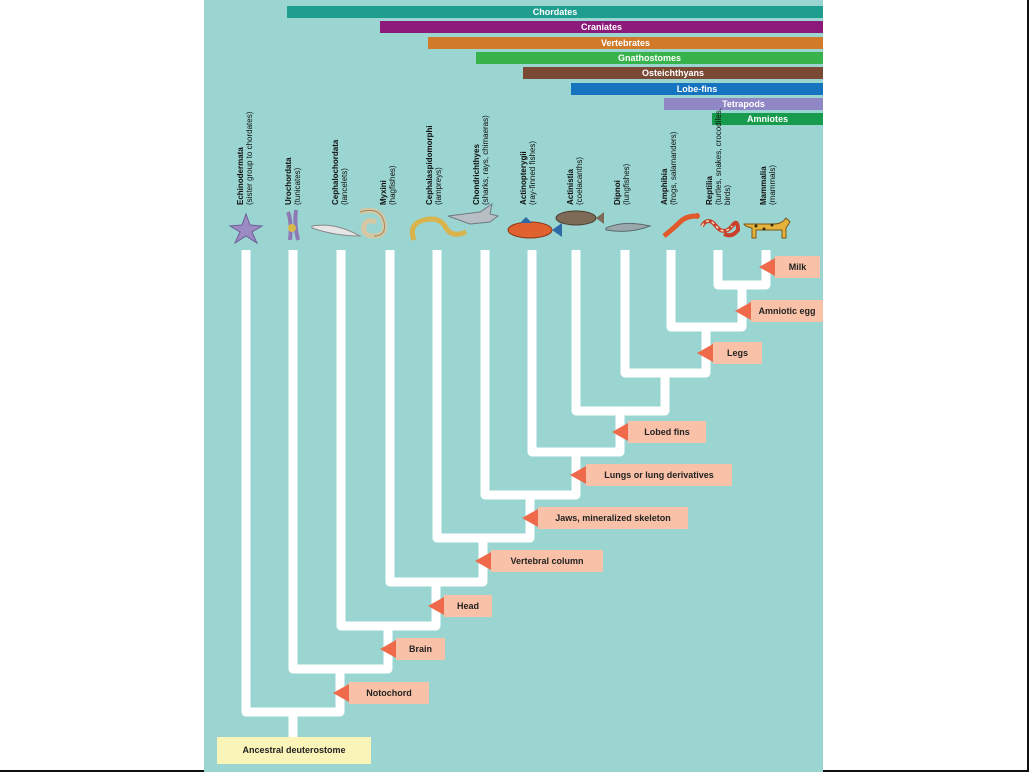  I want to click on sea-star-icon, so click(246, 228).